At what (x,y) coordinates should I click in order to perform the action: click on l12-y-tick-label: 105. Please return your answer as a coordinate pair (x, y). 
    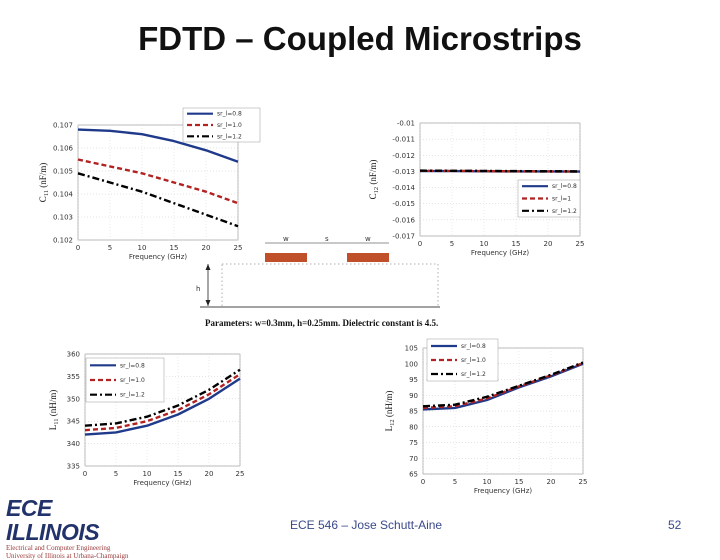
    Looking at the image, I should click on (411, 349).